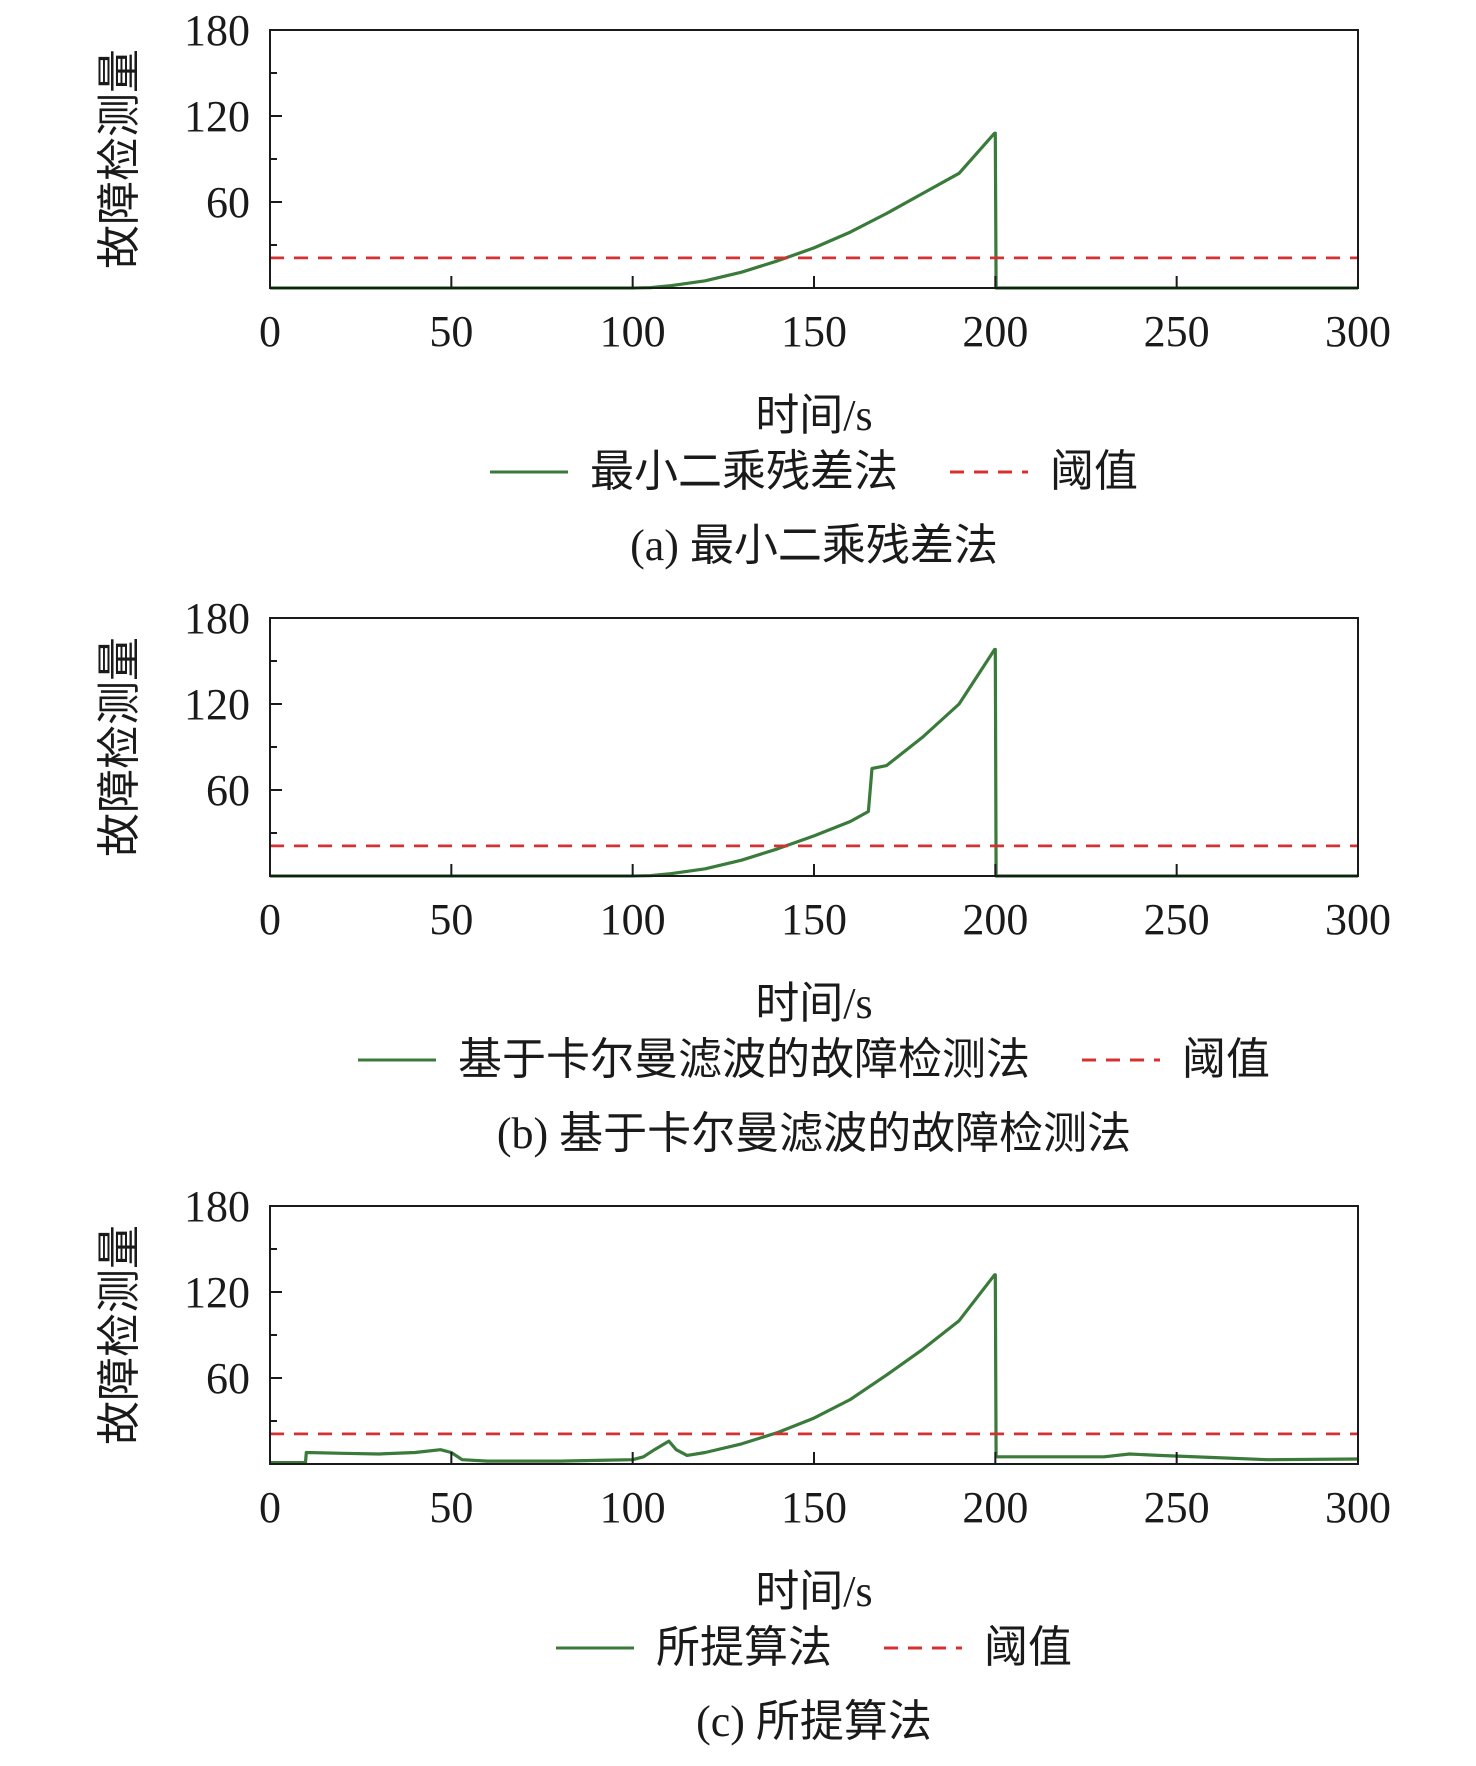  I want to click on plot-frame, so click(814, 1335).